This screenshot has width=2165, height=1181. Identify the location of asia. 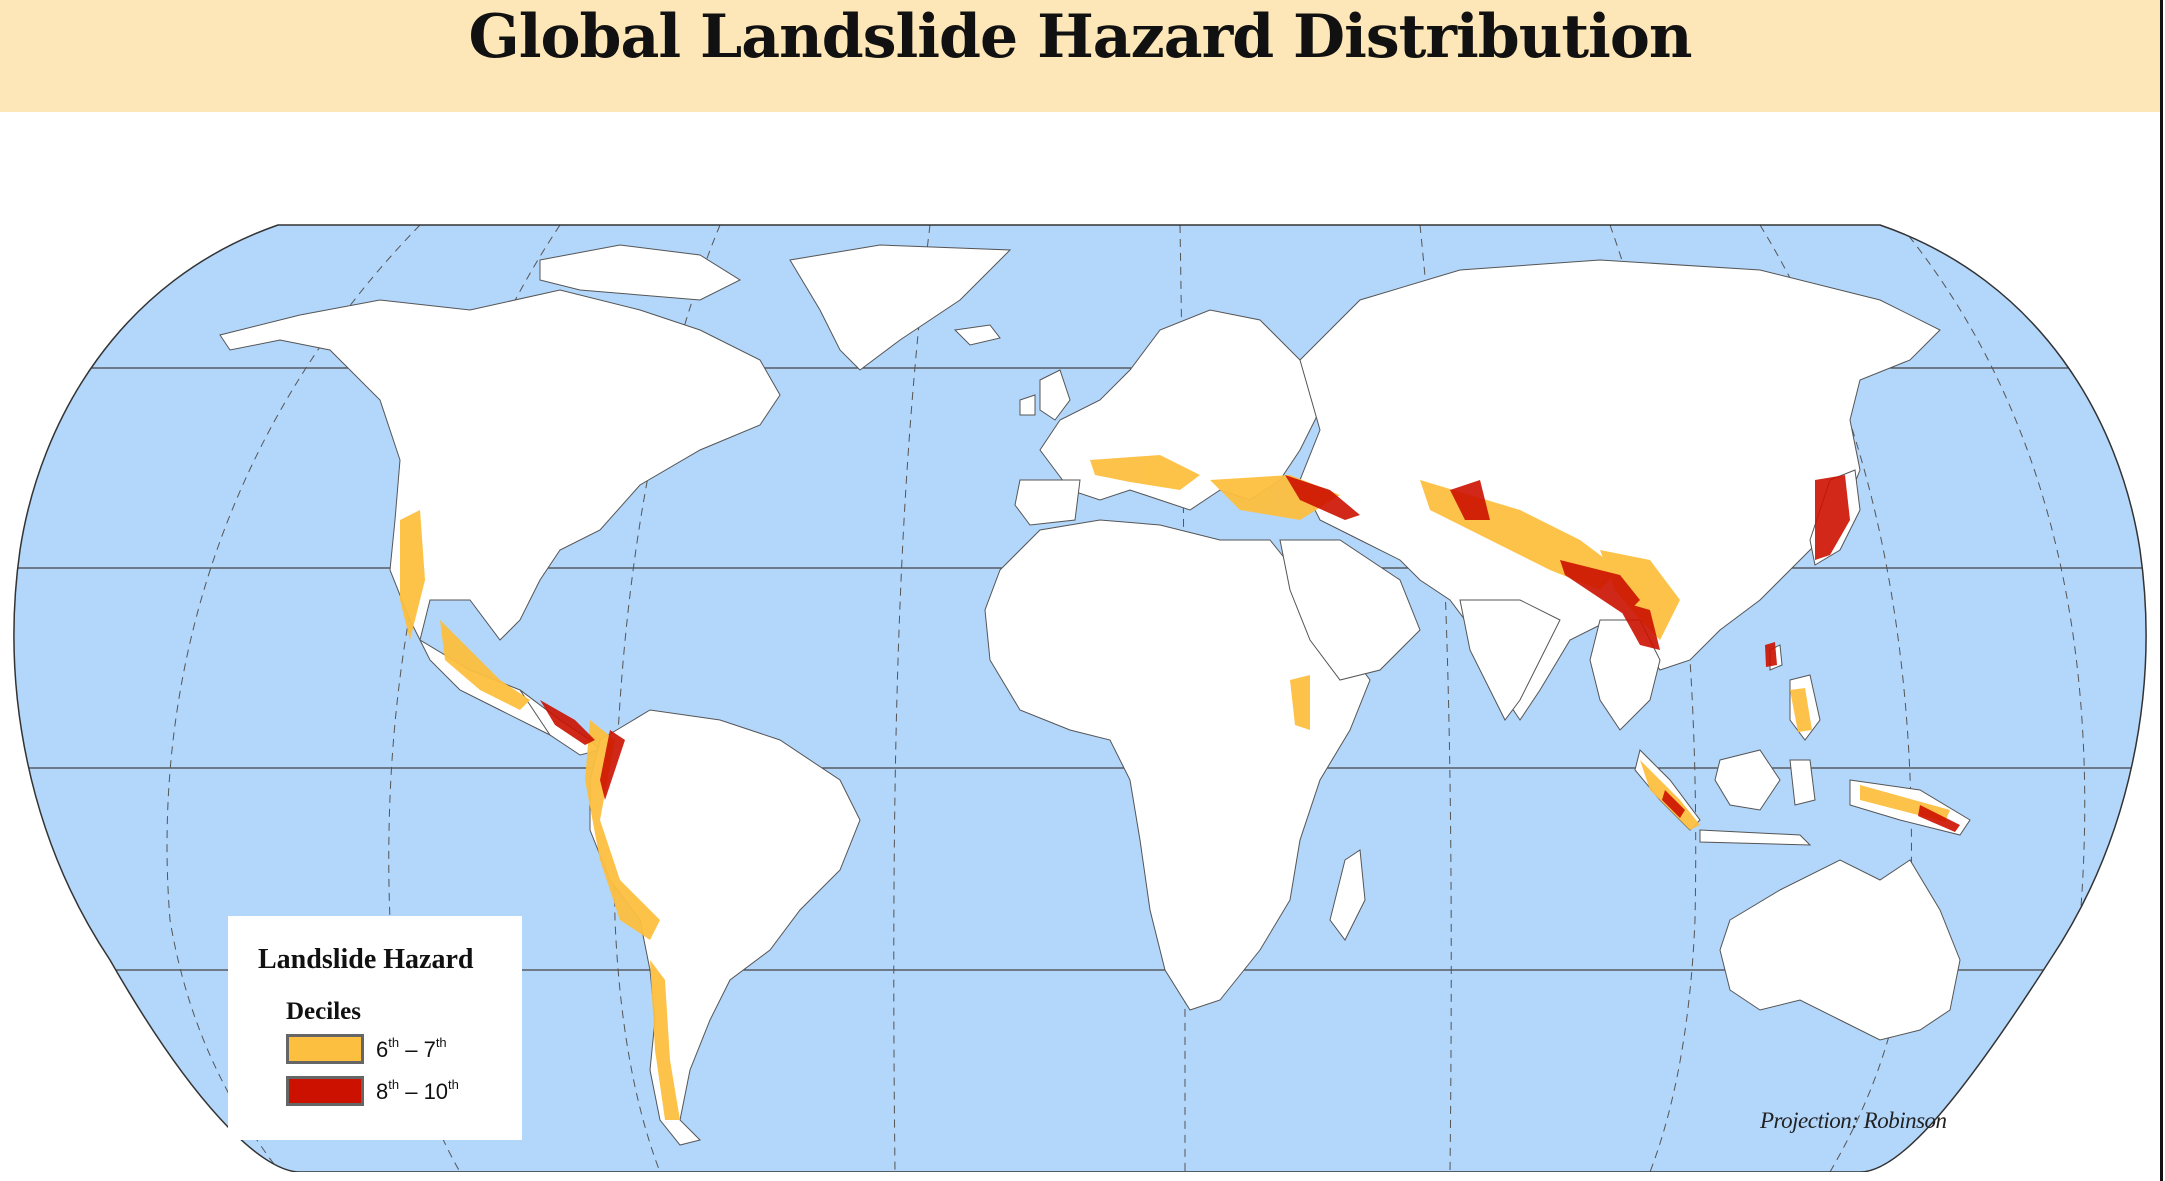
(1620, 490).